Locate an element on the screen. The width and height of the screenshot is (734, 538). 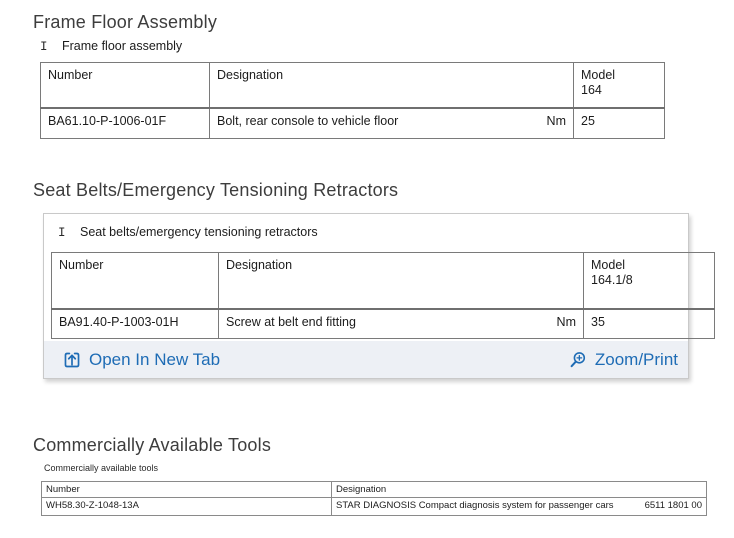
number-cell: BA91.40-P-1003-01H is located at coordinates (135, 323).